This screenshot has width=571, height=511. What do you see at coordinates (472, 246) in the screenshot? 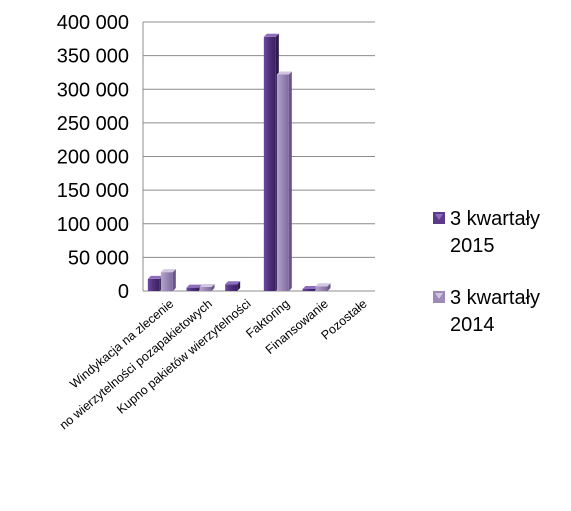
I see `legend-label-line2: 2015` at bounding box center [472, 246].